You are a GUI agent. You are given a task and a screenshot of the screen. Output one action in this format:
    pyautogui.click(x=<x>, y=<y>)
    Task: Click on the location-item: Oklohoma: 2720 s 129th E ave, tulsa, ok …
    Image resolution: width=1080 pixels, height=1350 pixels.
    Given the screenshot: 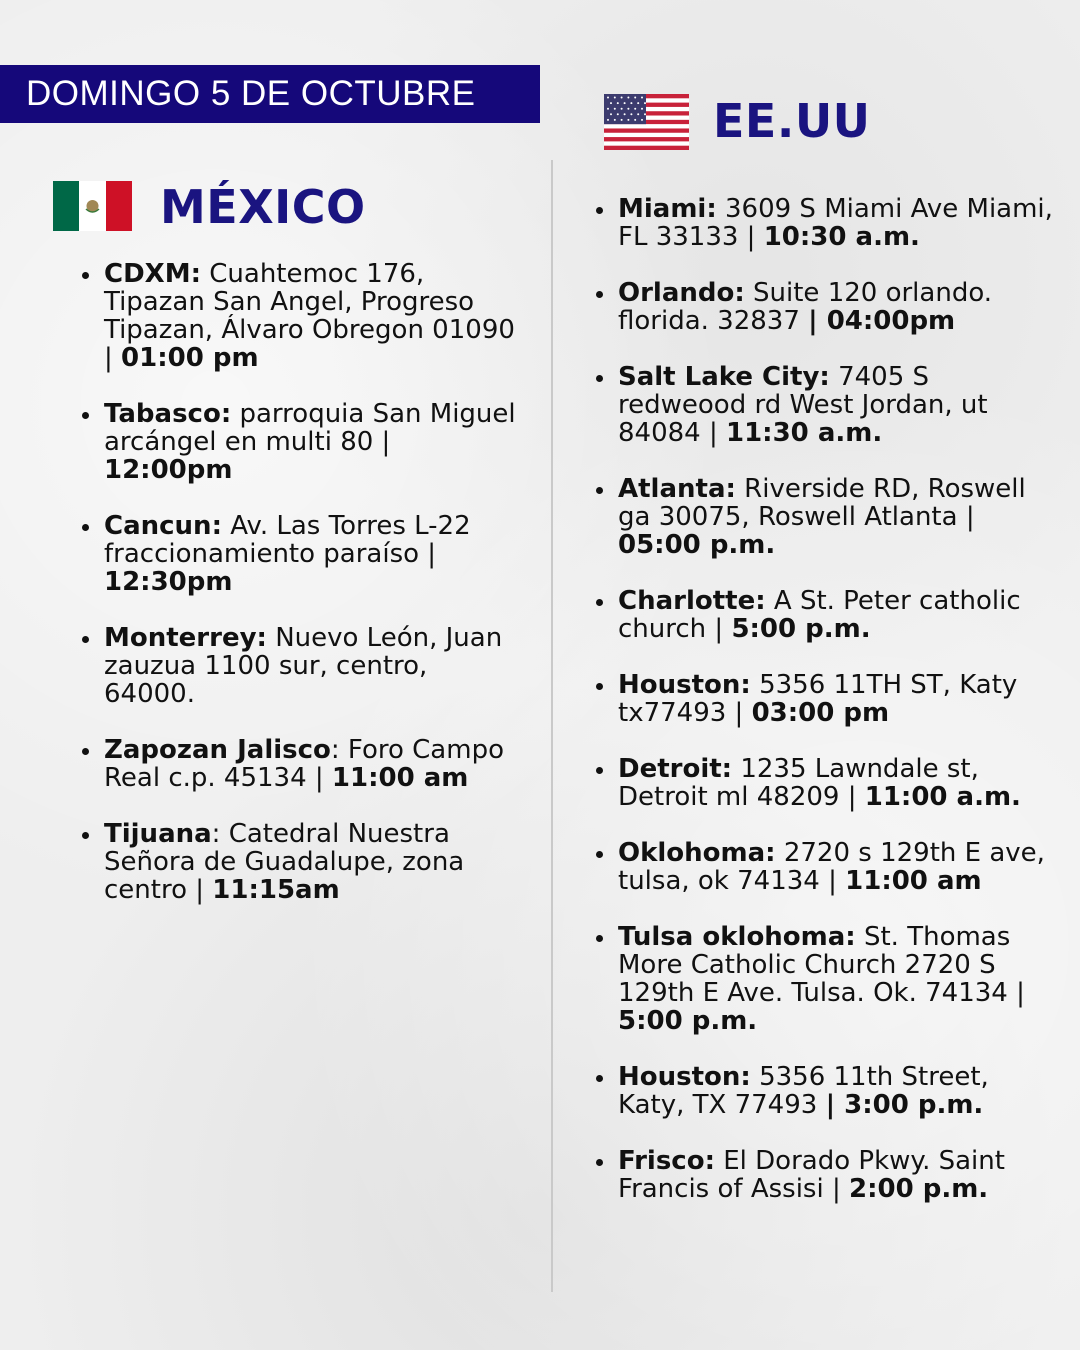 What is the action you would take?
    pyautogui.click(x=827, y=867)
    